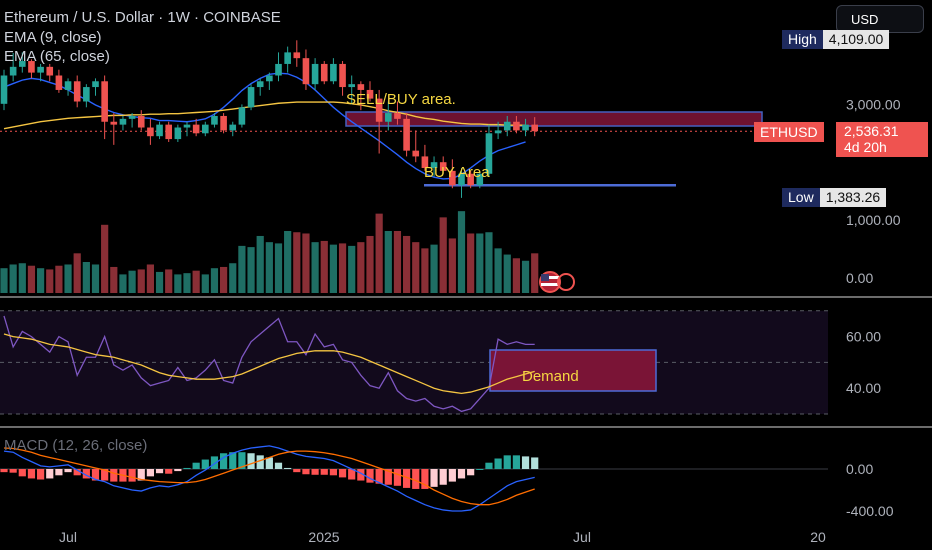  Describe the element at coordinates (53, 37) in the screenshot. I see `ema-fast-legend: EMA (9, close)` at that location.